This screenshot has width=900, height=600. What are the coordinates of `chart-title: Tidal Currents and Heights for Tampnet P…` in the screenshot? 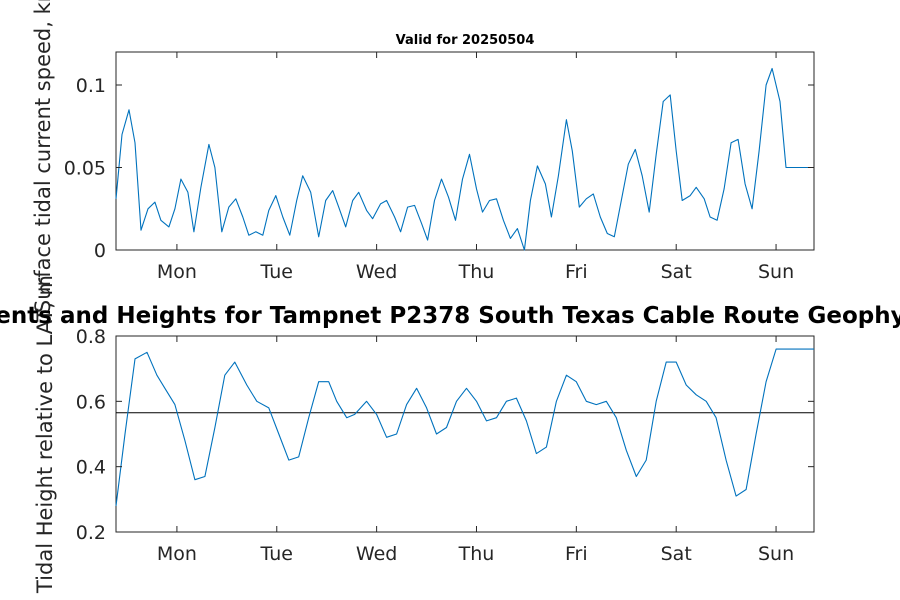 It's located at (450, 316).